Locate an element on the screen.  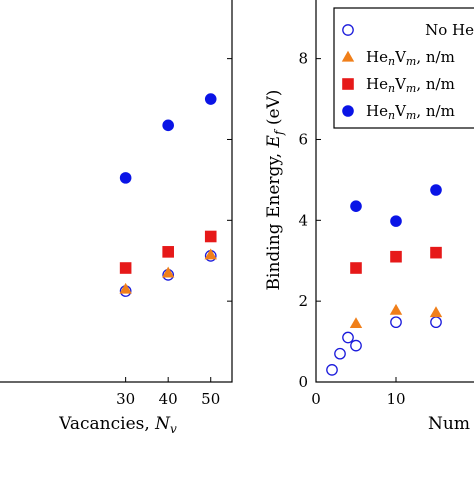
right-x-axis-label: Num is located at coordinates (449, 424).